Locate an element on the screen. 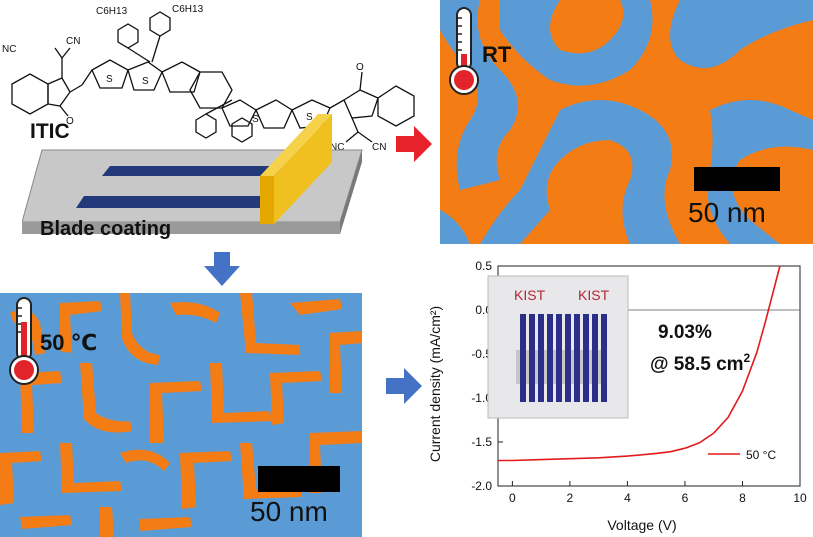  arrow-down-blue is located at coordinates (222, 269).